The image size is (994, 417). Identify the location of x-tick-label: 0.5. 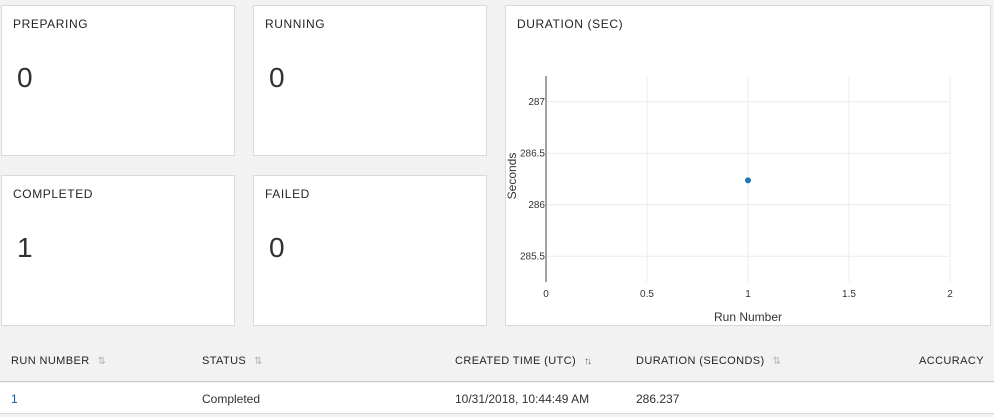
(647, 294).